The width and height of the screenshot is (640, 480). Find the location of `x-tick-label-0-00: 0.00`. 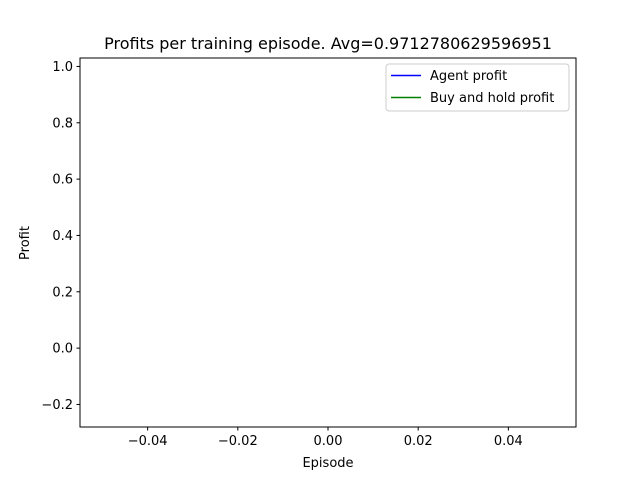

x-tick-label-0-00: 0.00 is located at coordinates (328, 441).